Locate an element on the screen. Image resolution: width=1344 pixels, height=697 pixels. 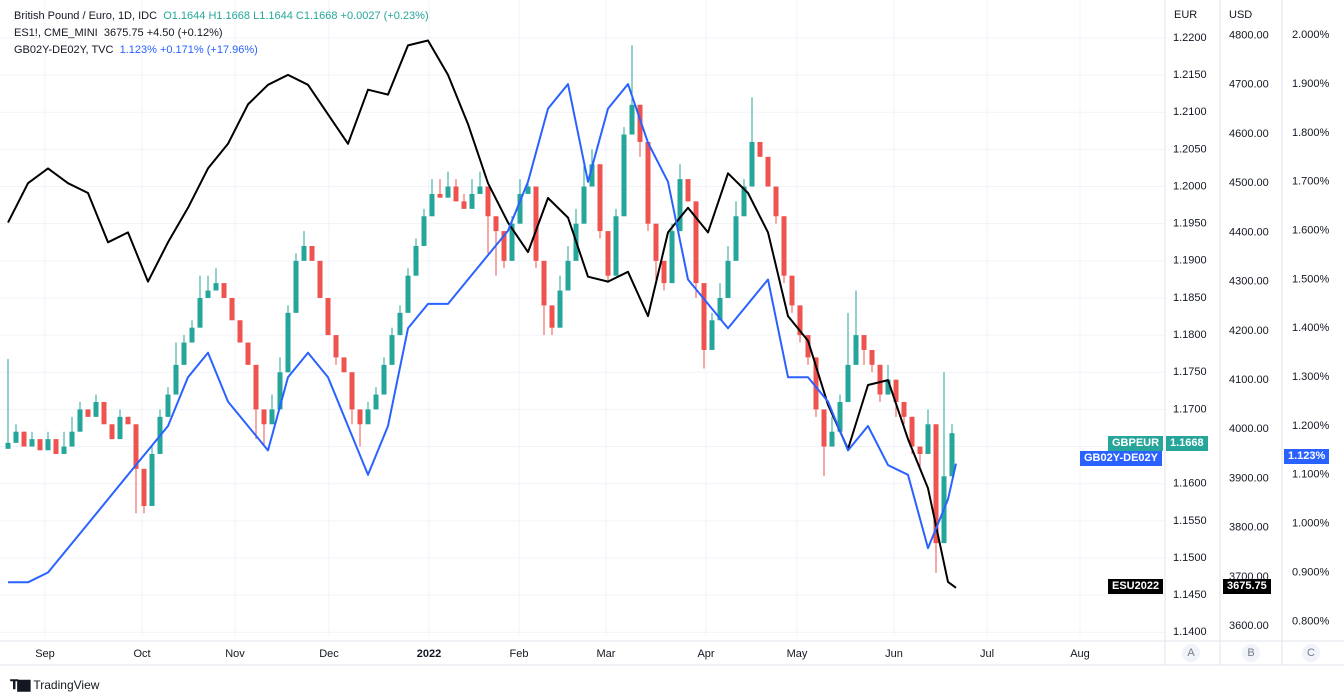
legend-spread-name: GB02Y-DE02Y, TVC is located at coordinates (64, 50).